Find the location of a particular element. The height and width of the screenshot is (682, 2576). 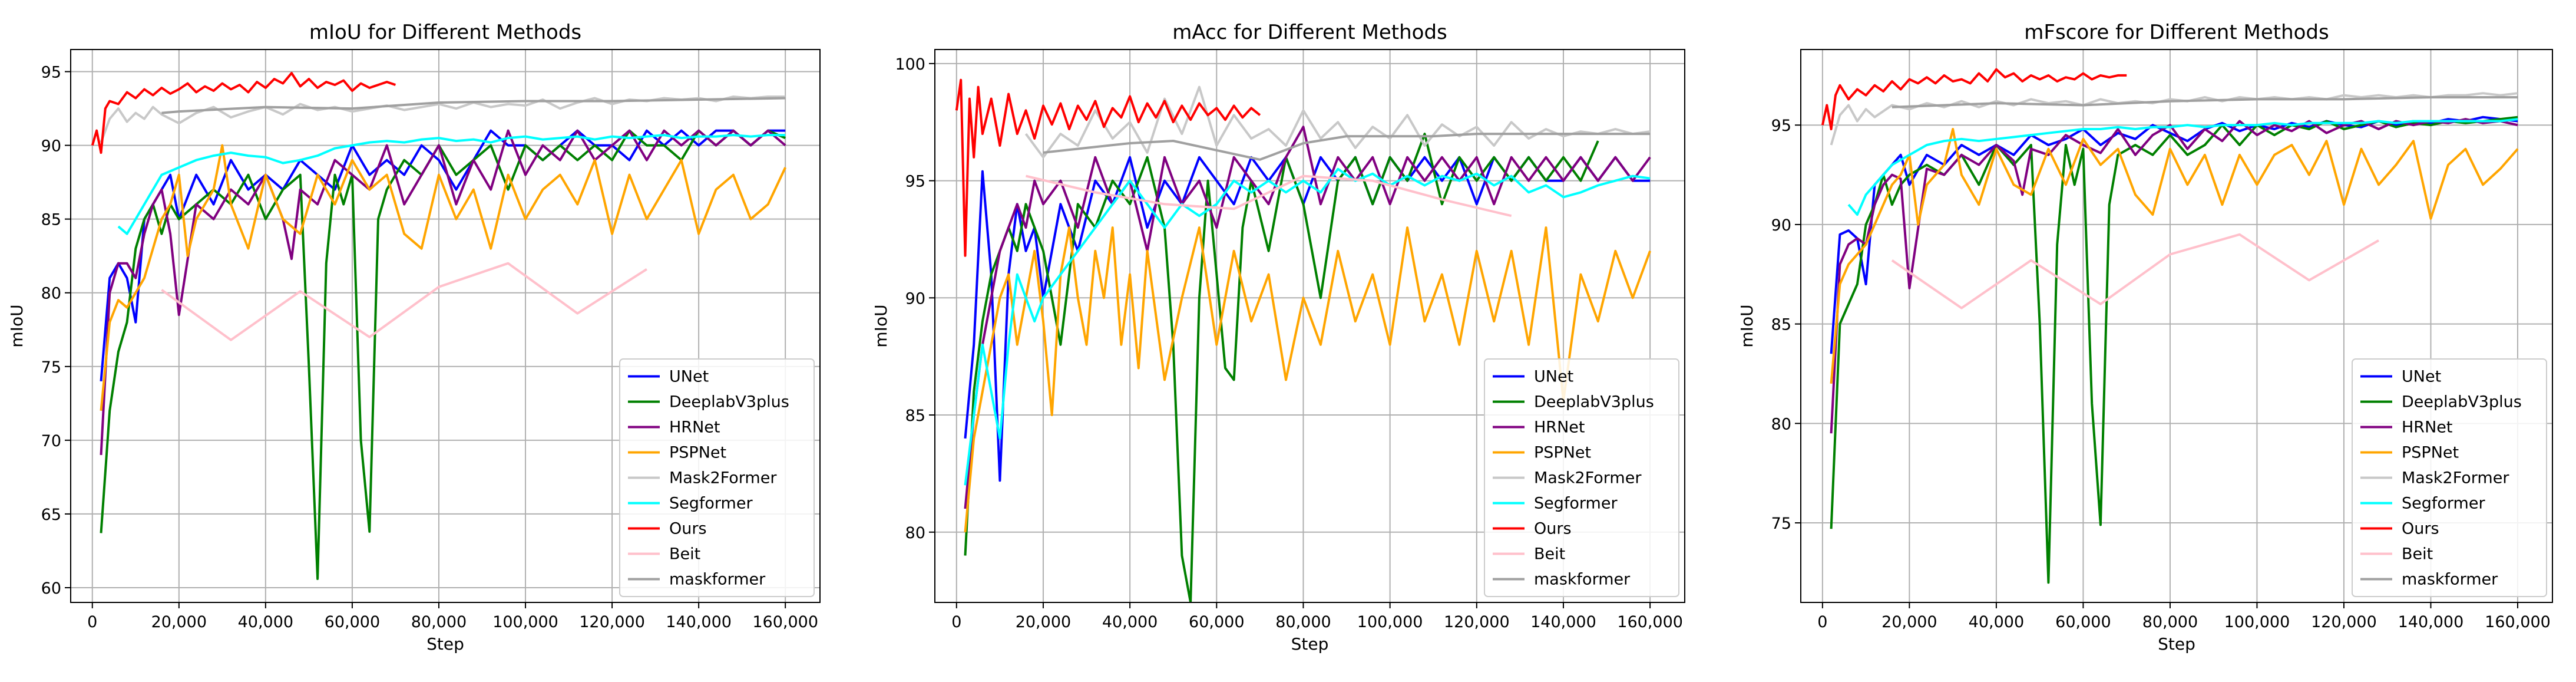

y-tick-label: 60 is located at coordinates (51, 588).